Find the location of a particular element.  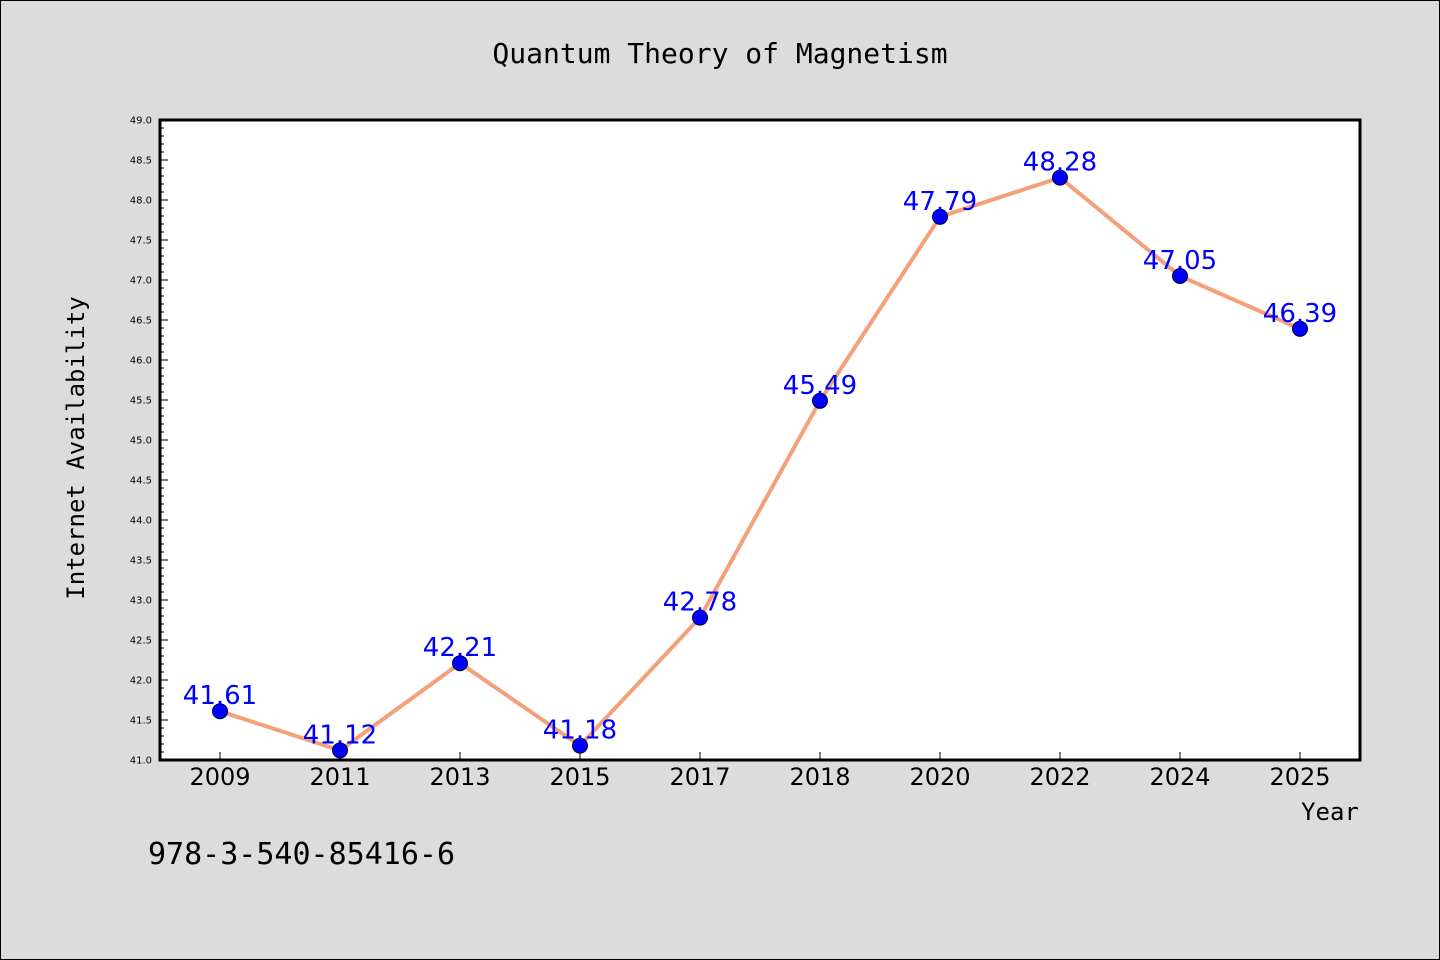

data-value-label: 41.61 is located at coordinates (220, 696).